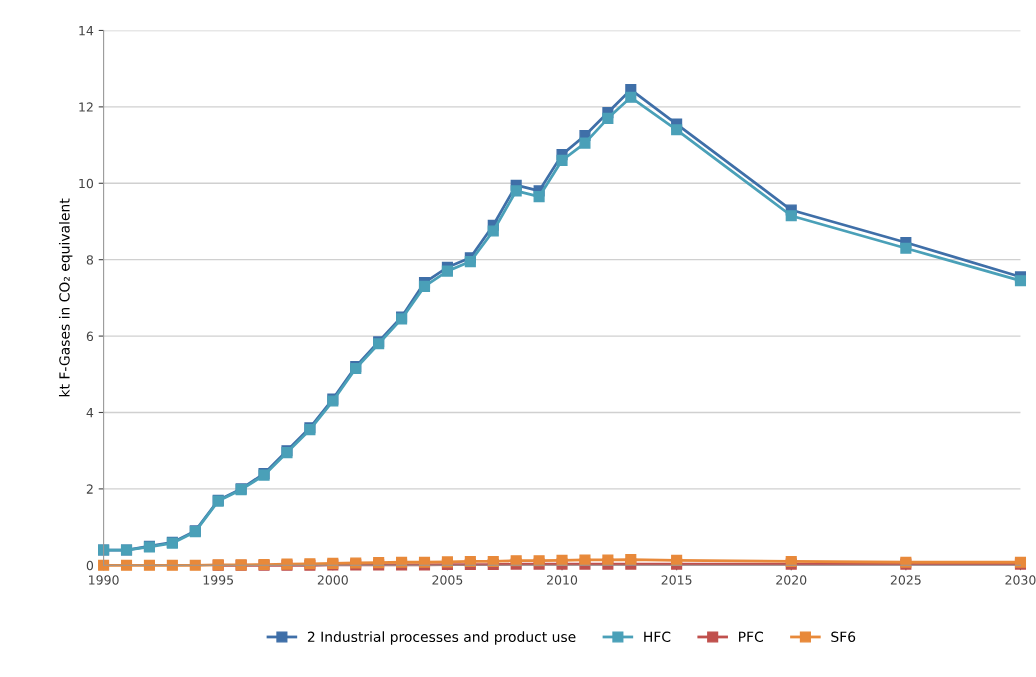 This screenshot has width=1036, height=677. Describe the element at coordinates (657, 637) in the screenshot. I see `legend-label: HFC` at that location.